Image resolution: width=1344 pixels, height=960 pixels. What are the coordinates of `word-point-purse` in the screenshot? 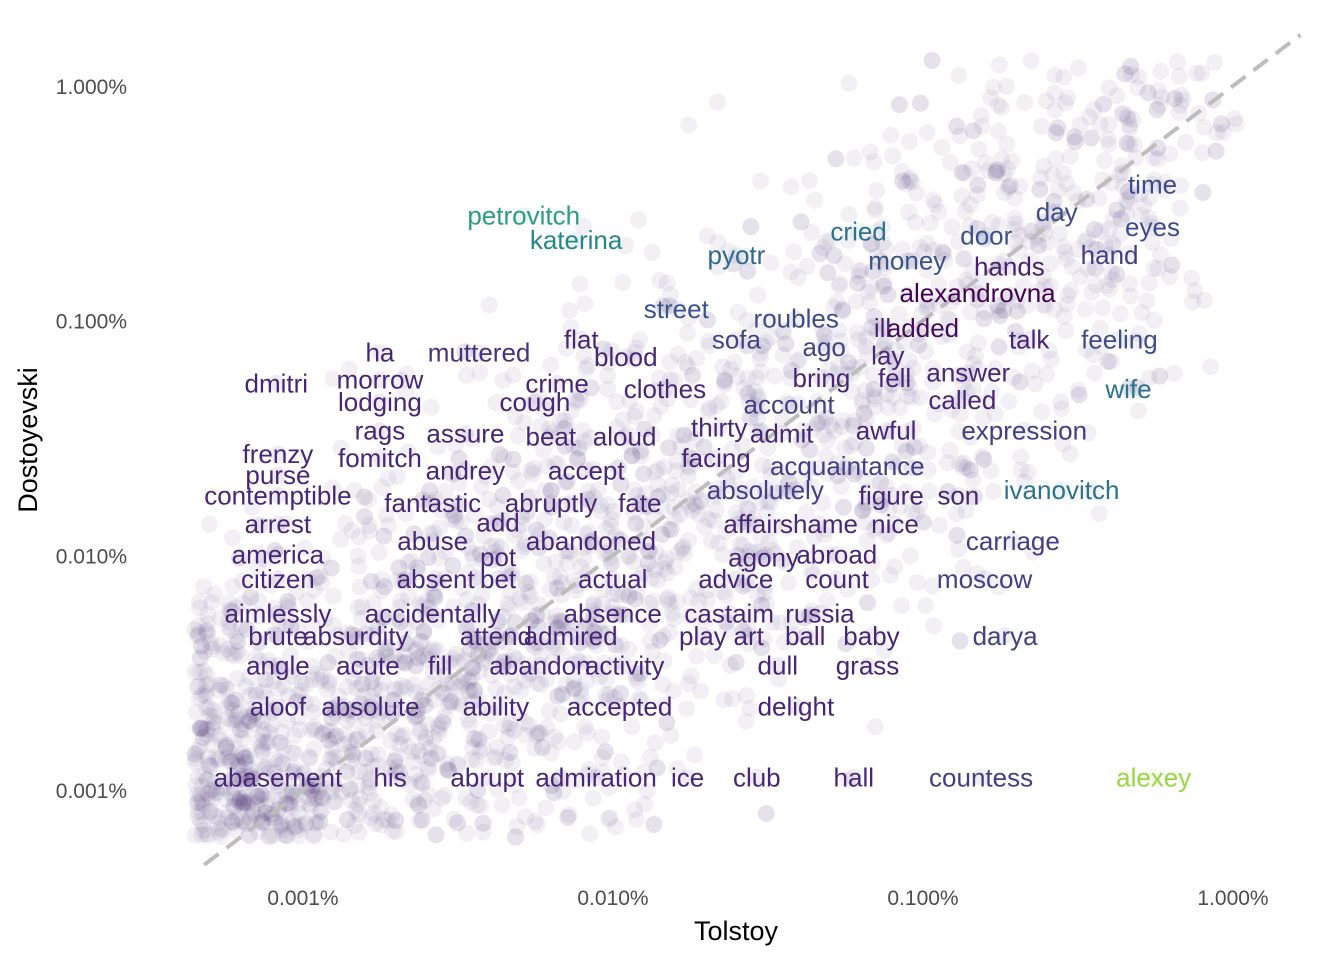 It's located at (278, 475).